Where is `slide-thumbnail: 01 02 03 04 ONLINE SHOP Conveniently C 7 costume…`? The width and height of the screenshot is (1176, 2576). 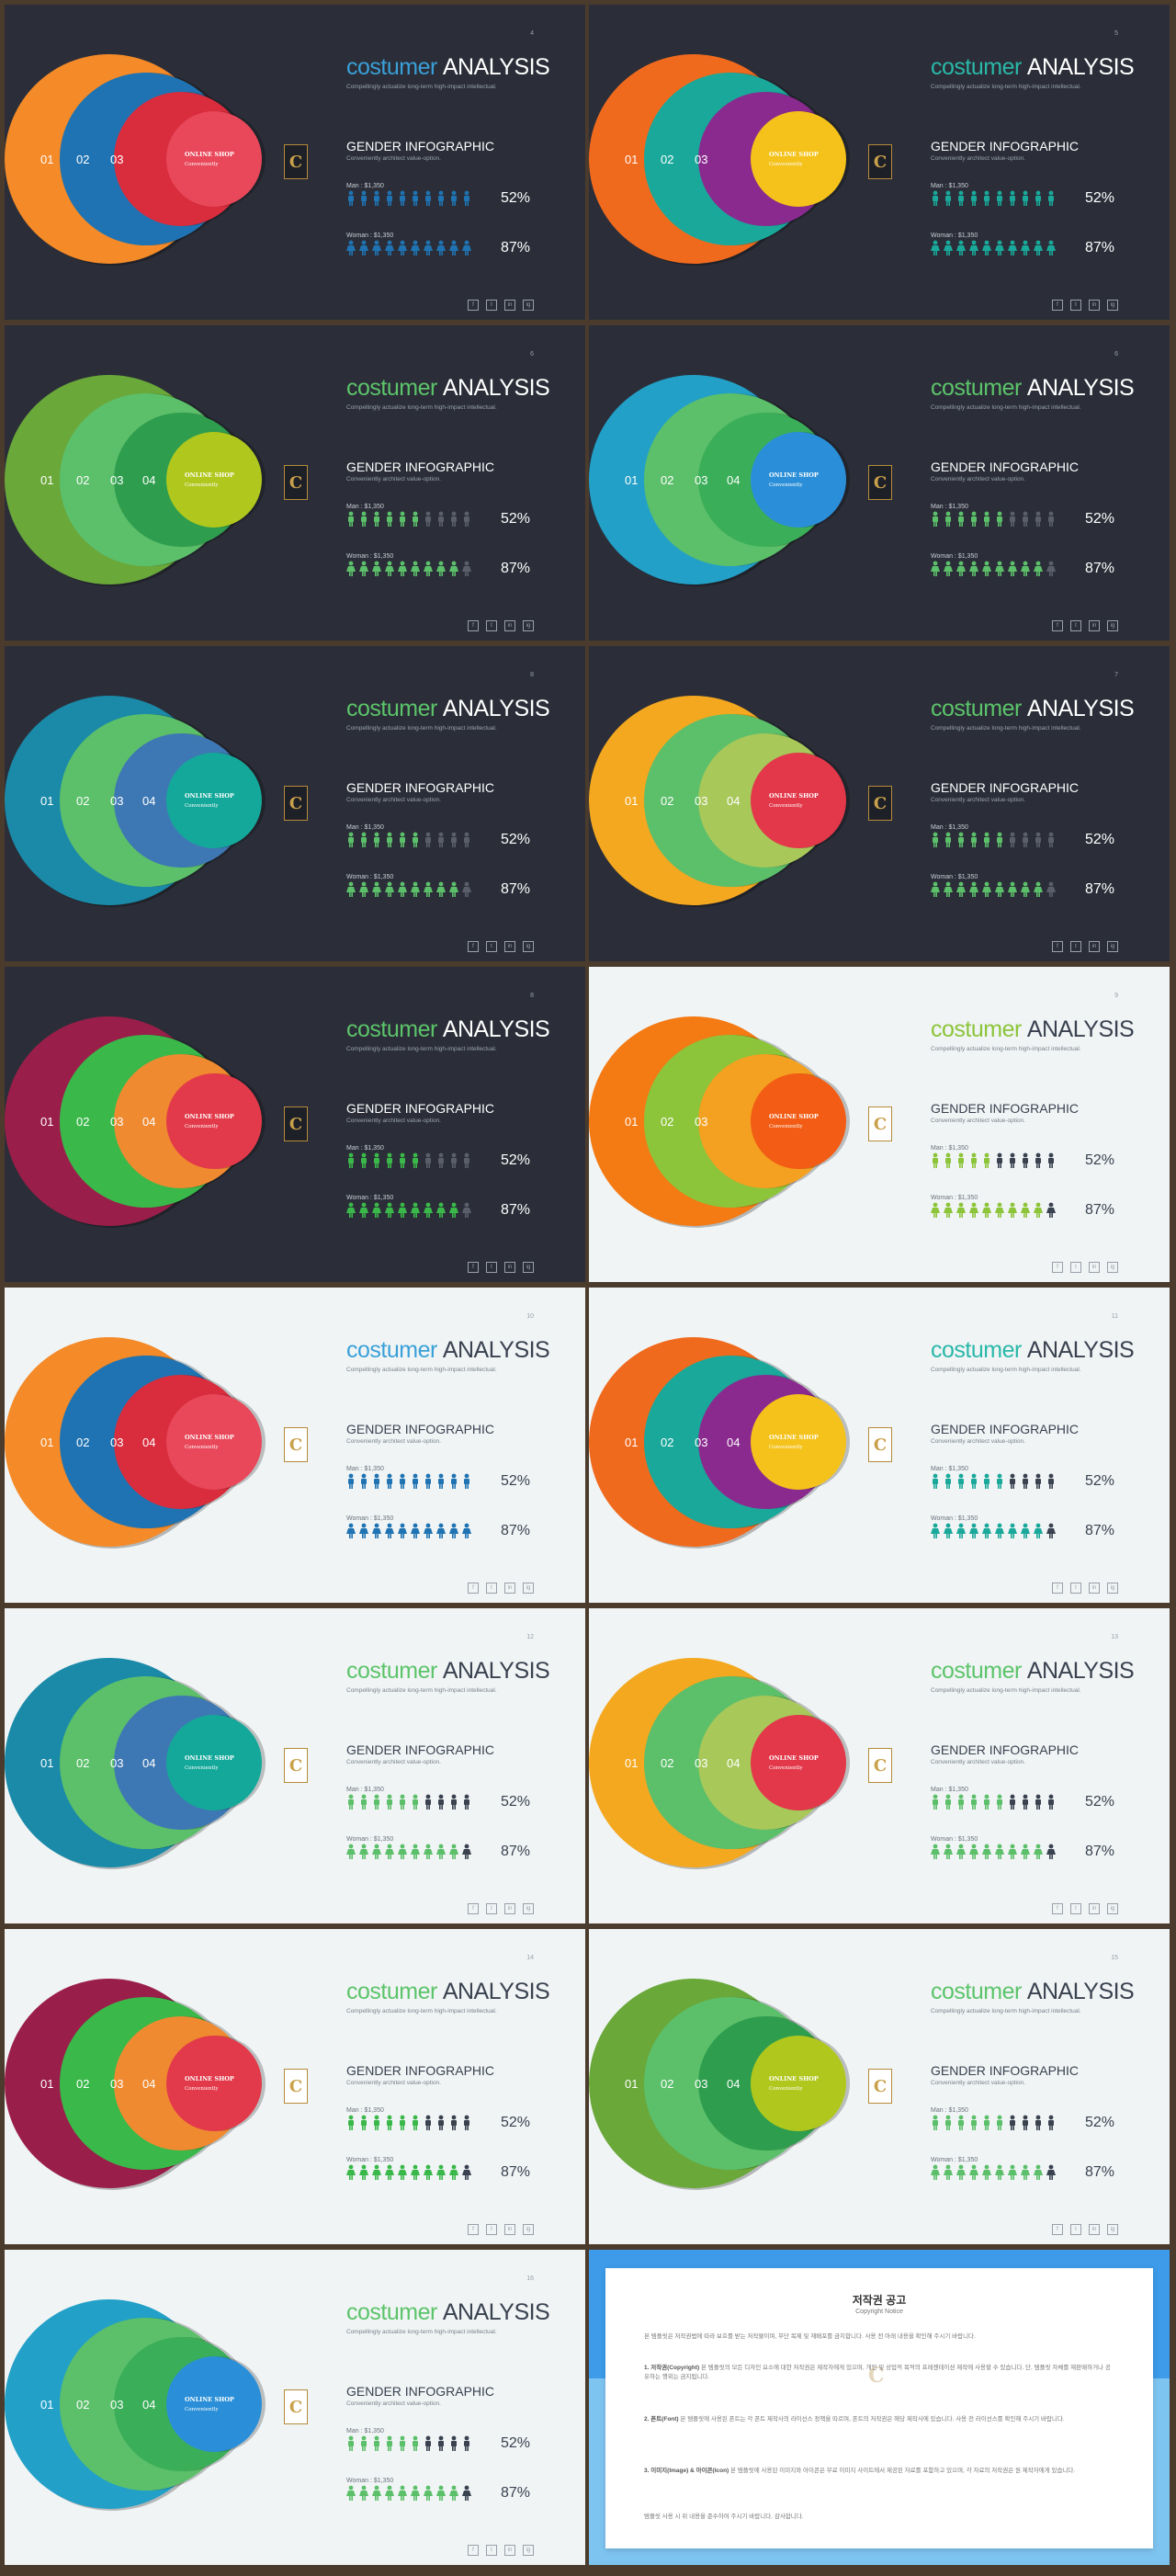 slide-thumbnail: 01 02 03 04 ONLINE SHOP Conveniently C 7 costume… is located at coordinates (879, 803).